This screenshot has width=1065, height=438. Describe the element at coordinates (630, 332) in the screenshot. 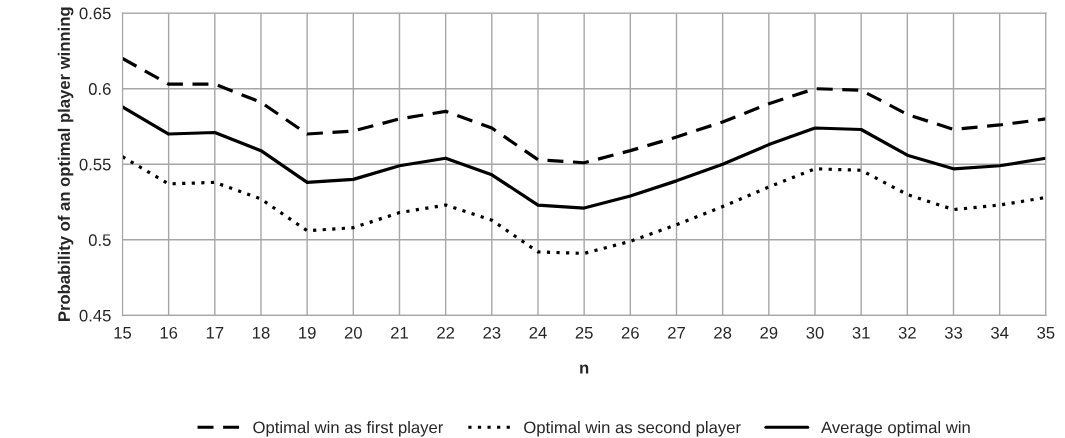

I see `x-tick-label: 26` at that location.